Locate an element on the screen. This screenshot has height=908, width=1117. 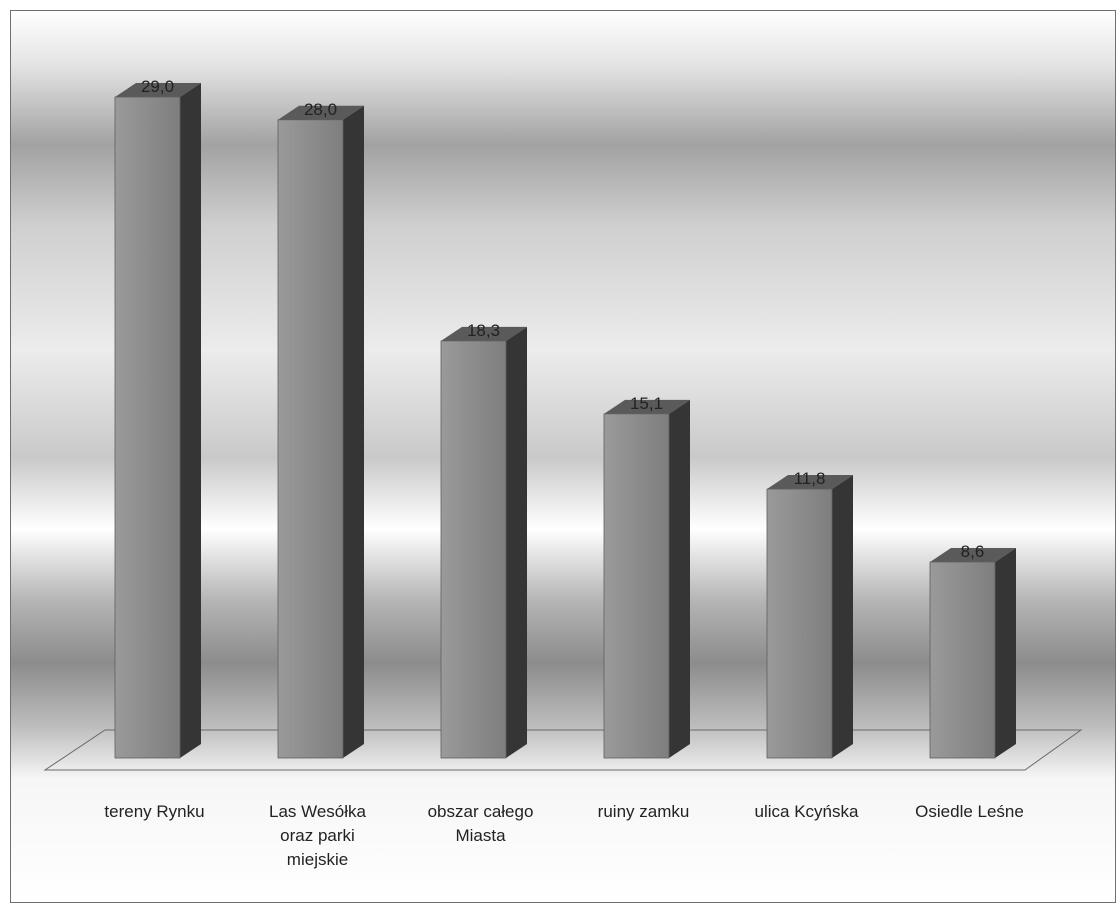
data-label: 11,8 is located at coordinates (810, 478).